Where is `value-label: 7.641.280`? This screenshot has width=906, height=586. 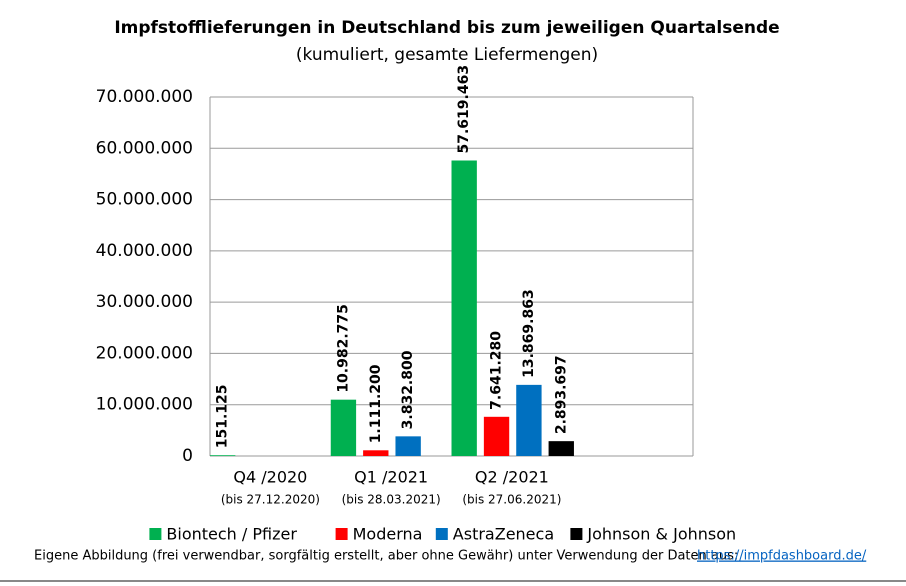
value-label: 7.641.280 is located at coordinates (497, 370).